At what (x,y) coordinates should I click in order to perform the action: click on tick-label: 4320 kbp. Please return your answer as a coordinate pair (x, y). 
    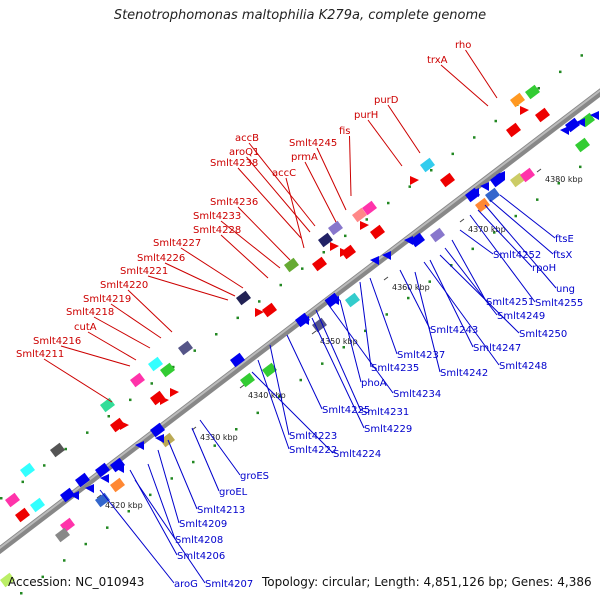
    Looking at the image, I should click on (124, 505).